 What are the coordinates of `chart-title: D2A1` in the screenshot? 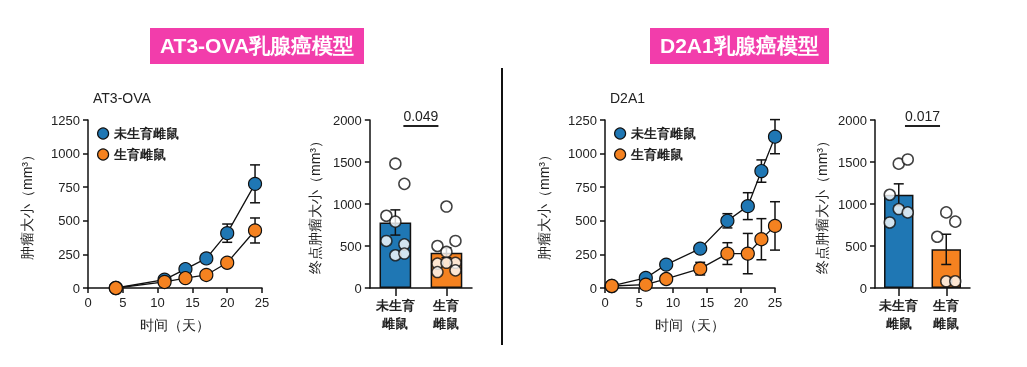 It's located at (628, 98).